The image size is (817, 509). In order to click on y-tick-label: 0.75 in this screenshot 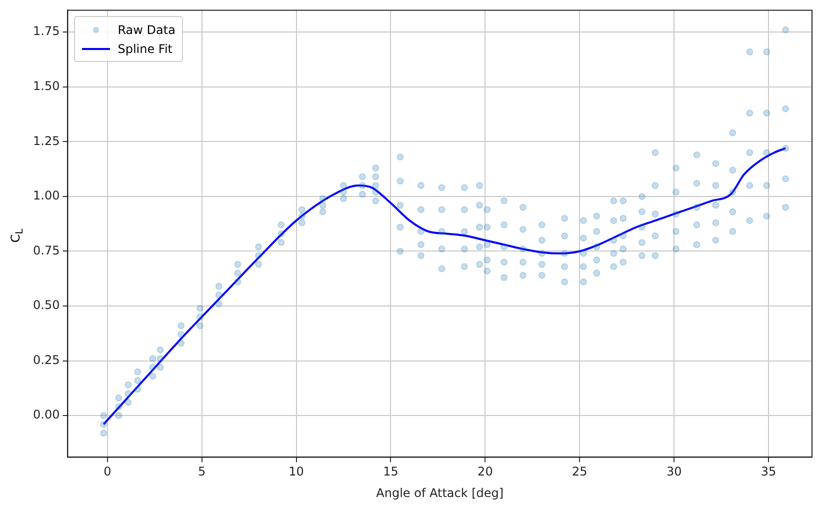, I will do `click(46, 250)`.